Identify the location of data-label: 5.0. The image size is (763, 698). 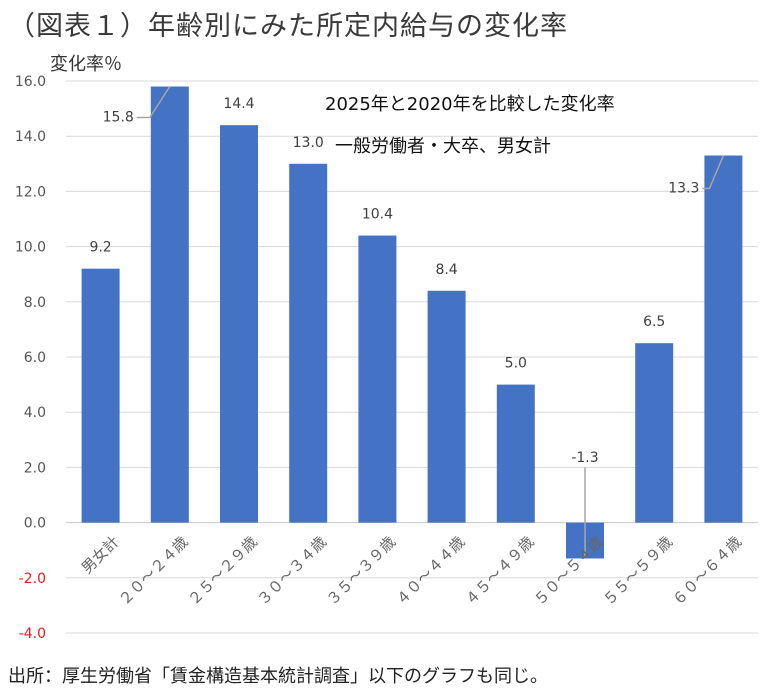
(516, 364).